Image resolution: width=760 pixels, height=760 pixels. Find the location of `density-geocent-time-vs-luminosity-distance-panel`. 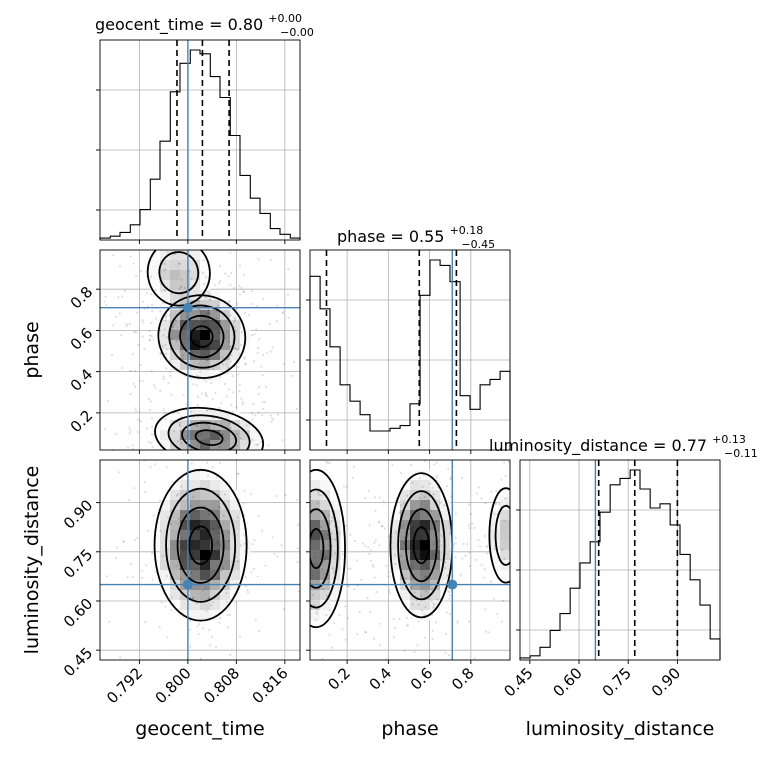

density-geocent-time-vs-luminosity-distance-panel is located at coordinates (198, 561).